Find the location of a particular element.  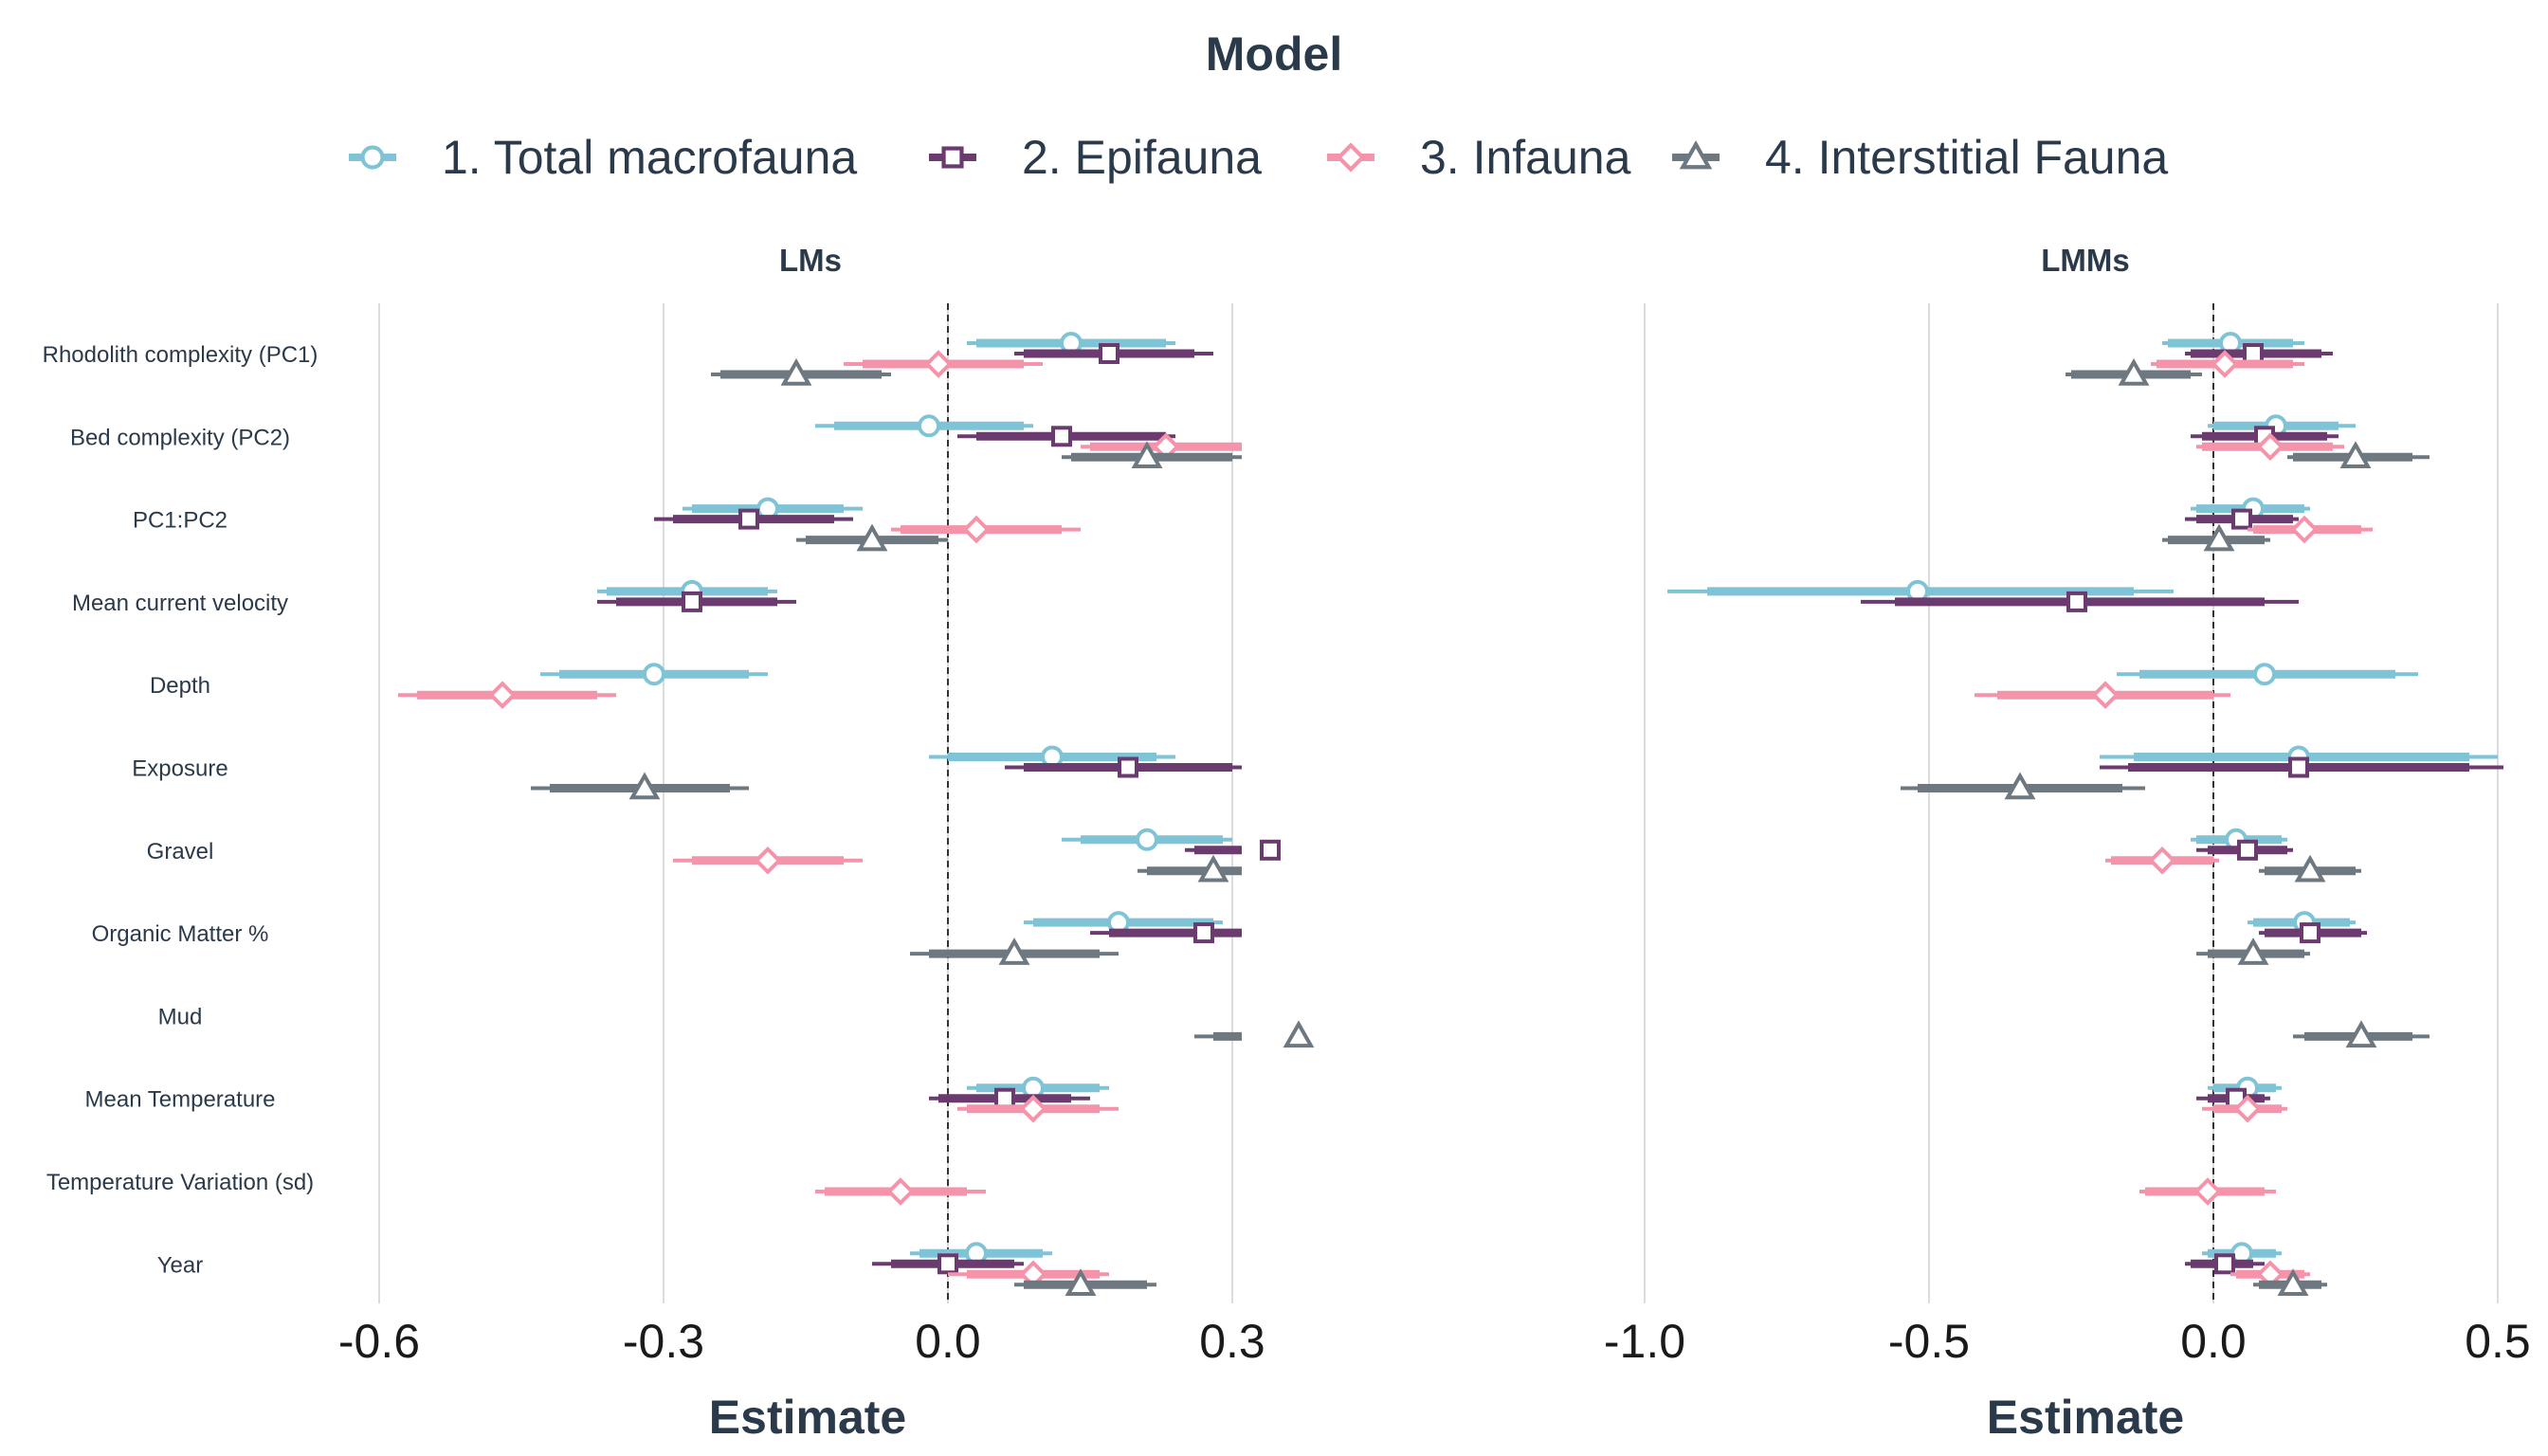

y-category-label: Mean Temperature is located at coordinates (180, 1100).